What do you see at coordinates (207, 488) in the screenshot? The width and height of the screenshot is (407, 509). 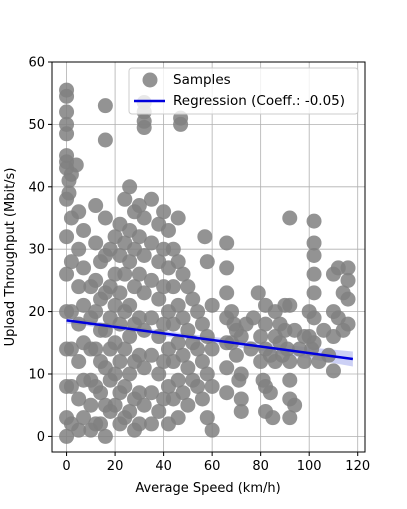 I see `x-axis-label: Average Speed (km/h)` at bounding box center [207, 488].